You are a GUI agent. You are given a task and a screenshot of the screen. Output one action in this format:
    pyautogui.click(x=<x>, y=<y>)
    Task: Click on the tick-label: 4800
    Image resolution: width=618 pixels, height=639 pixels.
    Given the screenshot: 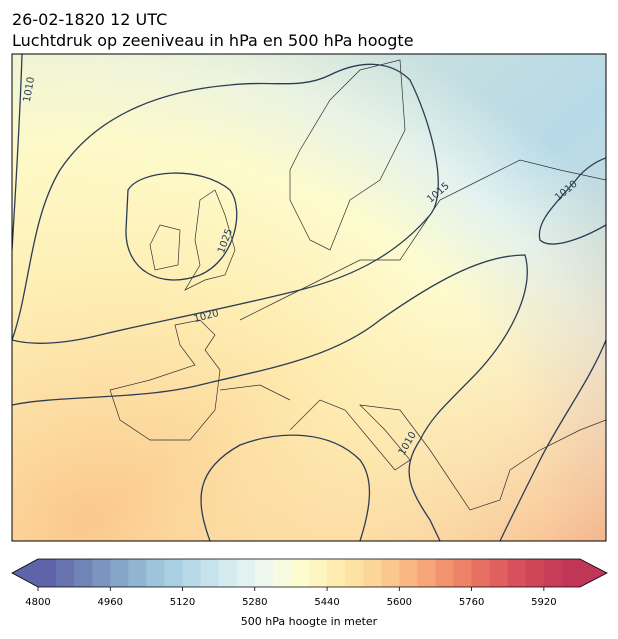 What is the action you would take?
    pyautogui.click(x=37, y=602)
    